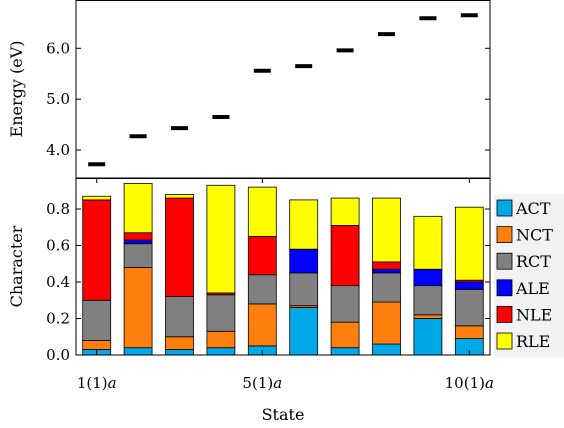  Describe the element at coordinates (533, 261) in the screenshot. I see `legend-label-rct: RCT` at that location.